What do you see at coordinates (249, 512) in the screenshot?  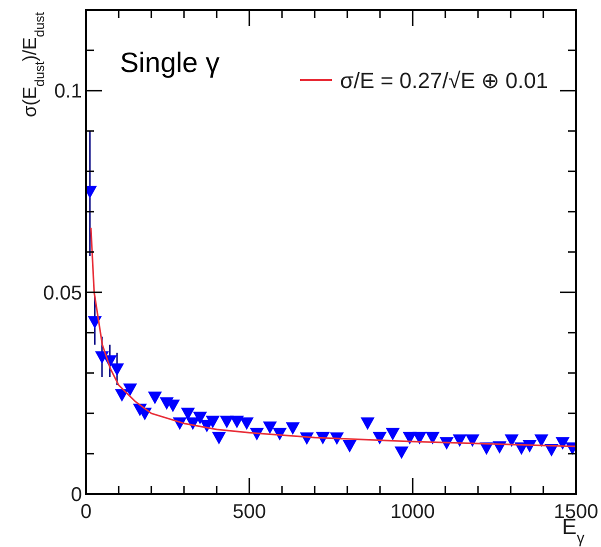 I see `x-tick-label: 500` at bounding box center [249, 512].